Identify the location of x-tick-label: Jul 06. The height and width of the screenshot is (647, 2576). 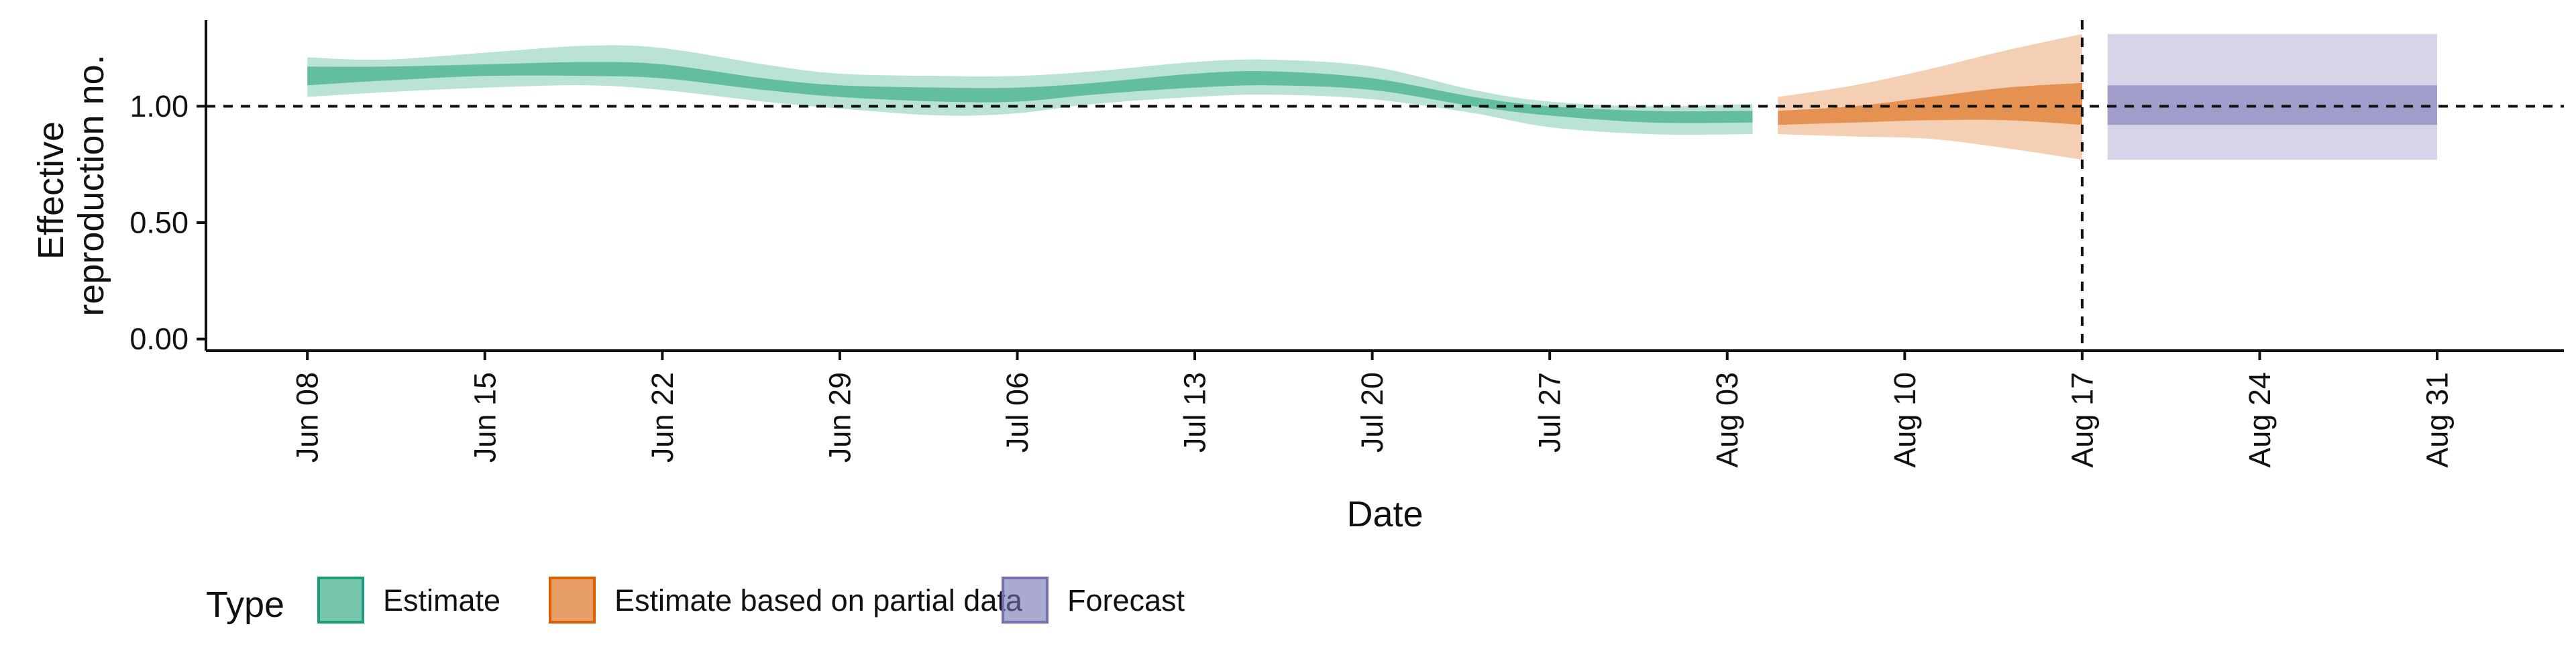
(1017, 412).